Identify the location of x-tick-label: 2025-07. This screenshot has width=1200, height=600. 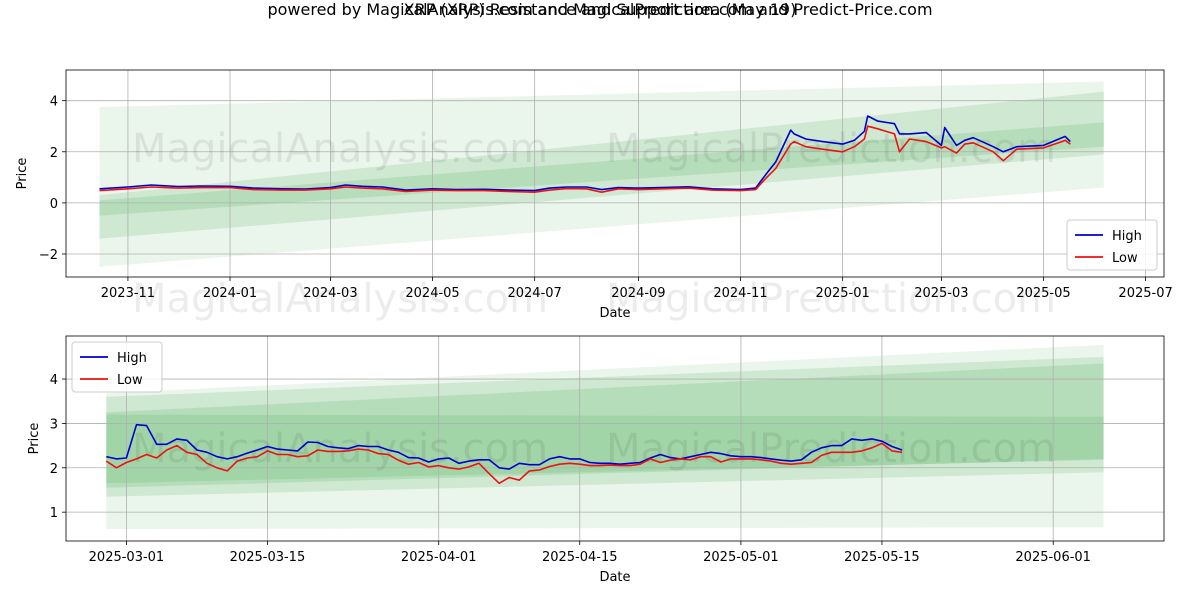
(1145, 293).